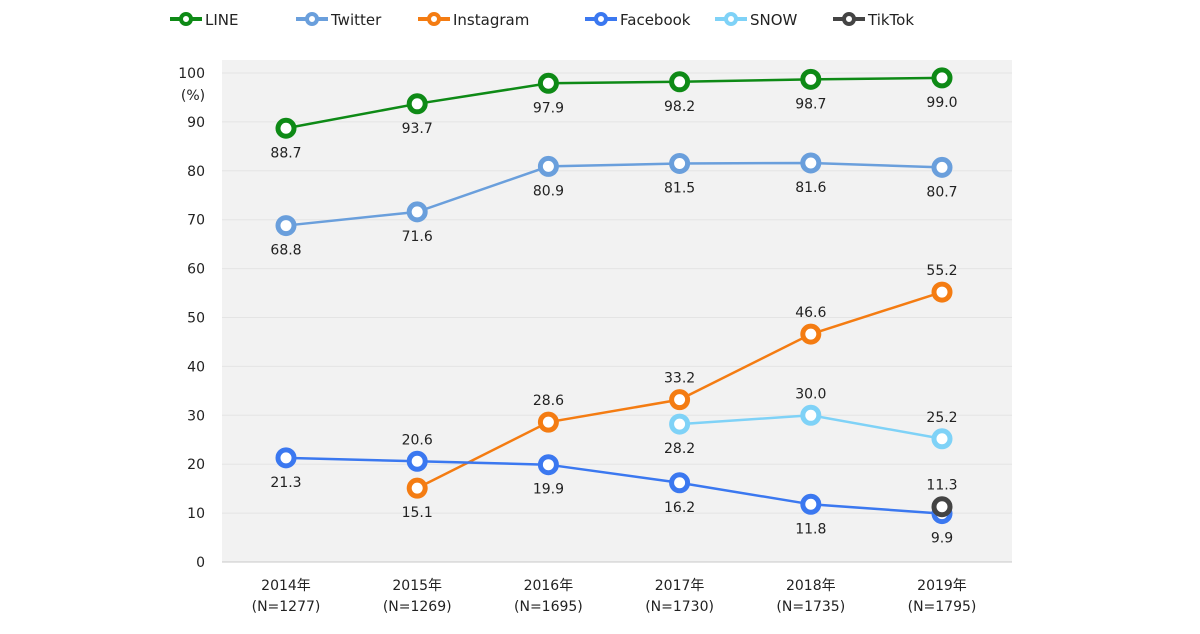 The height and width of the screenshot is (634, 1200). Describe the element at coordinates (285, 251) in the screenshot. I see `data-label: 68.8` at that location.